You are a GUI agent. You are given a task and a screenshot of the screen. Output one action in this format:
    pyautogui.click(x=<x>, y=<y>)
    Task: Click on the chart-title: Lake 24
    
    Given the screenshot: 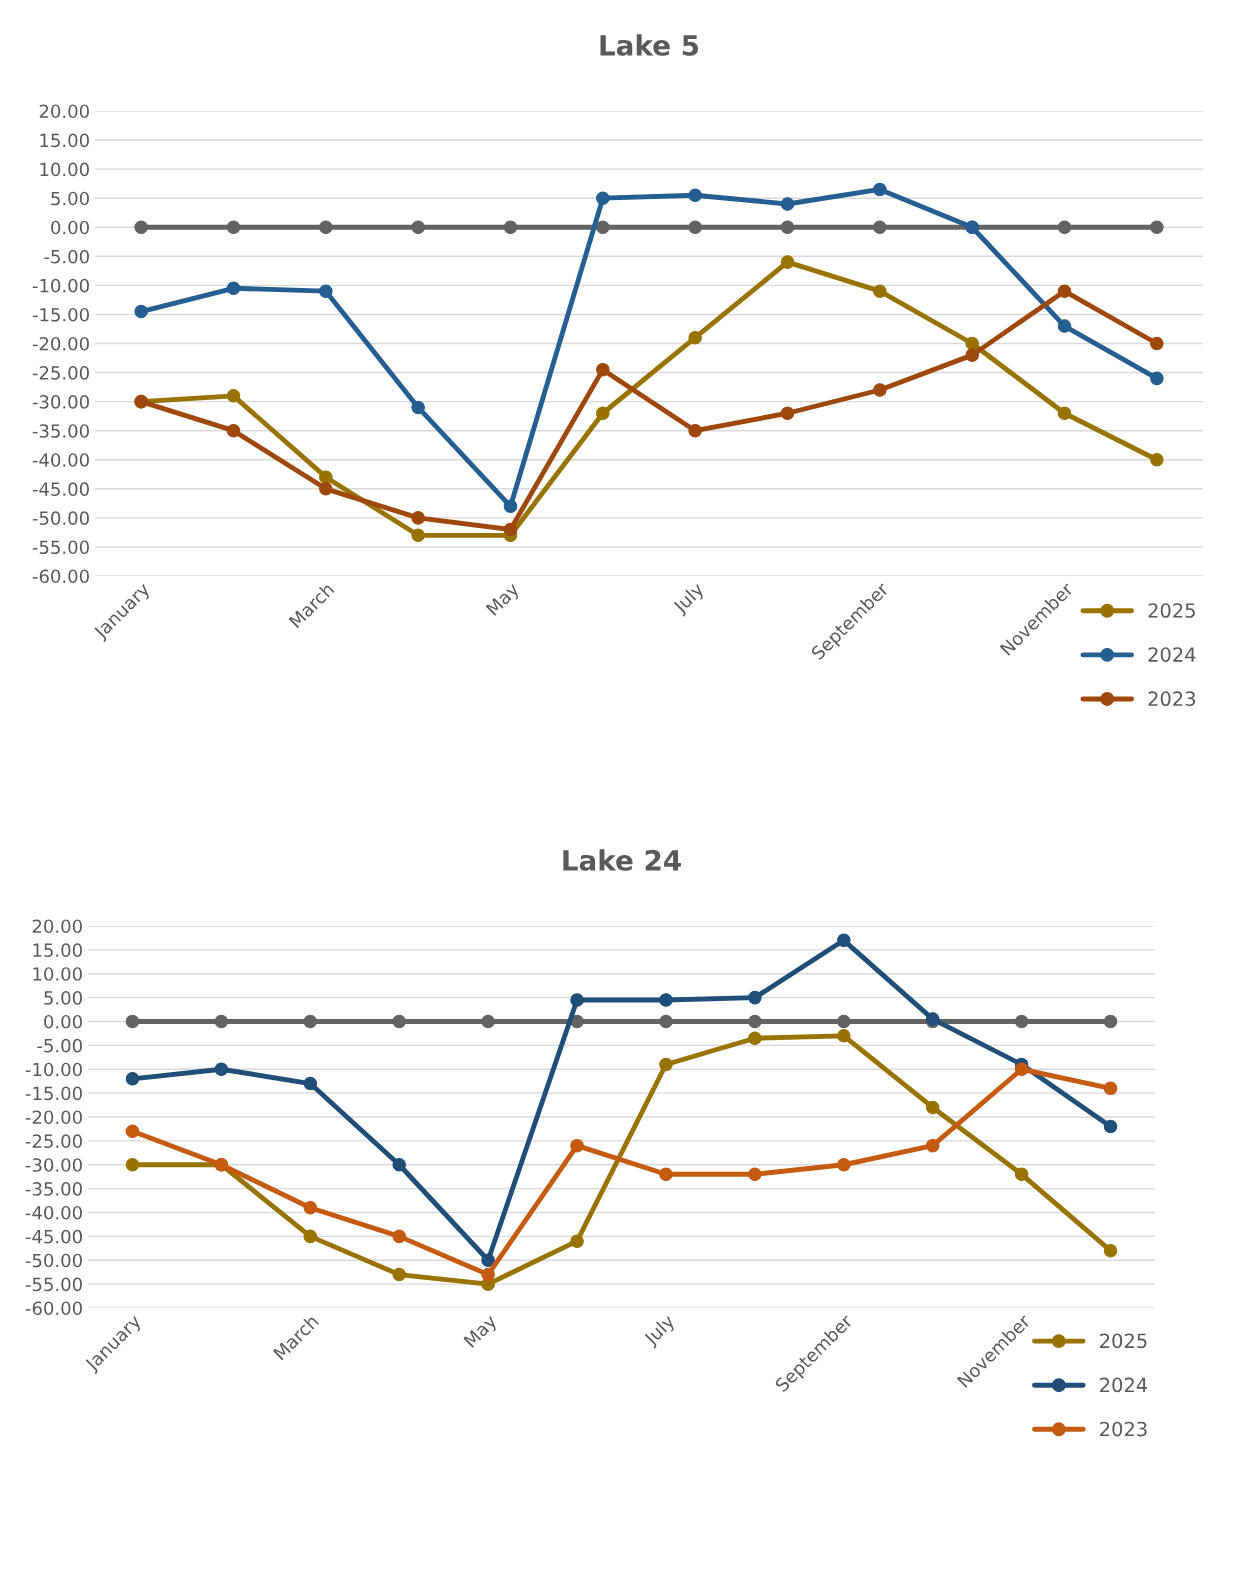 What is the action you would take?
    pyautogui.click(x=622, y=860)
    